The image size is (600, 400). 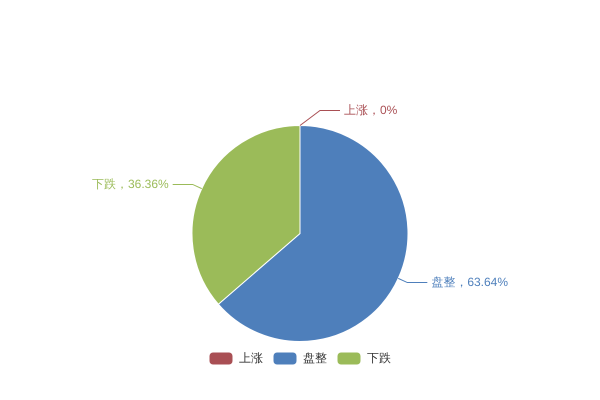 What do you see at coordinates (251, 357) in the screenshot?
I see `legend-label: 上涨` at bounding box center [251, 357].